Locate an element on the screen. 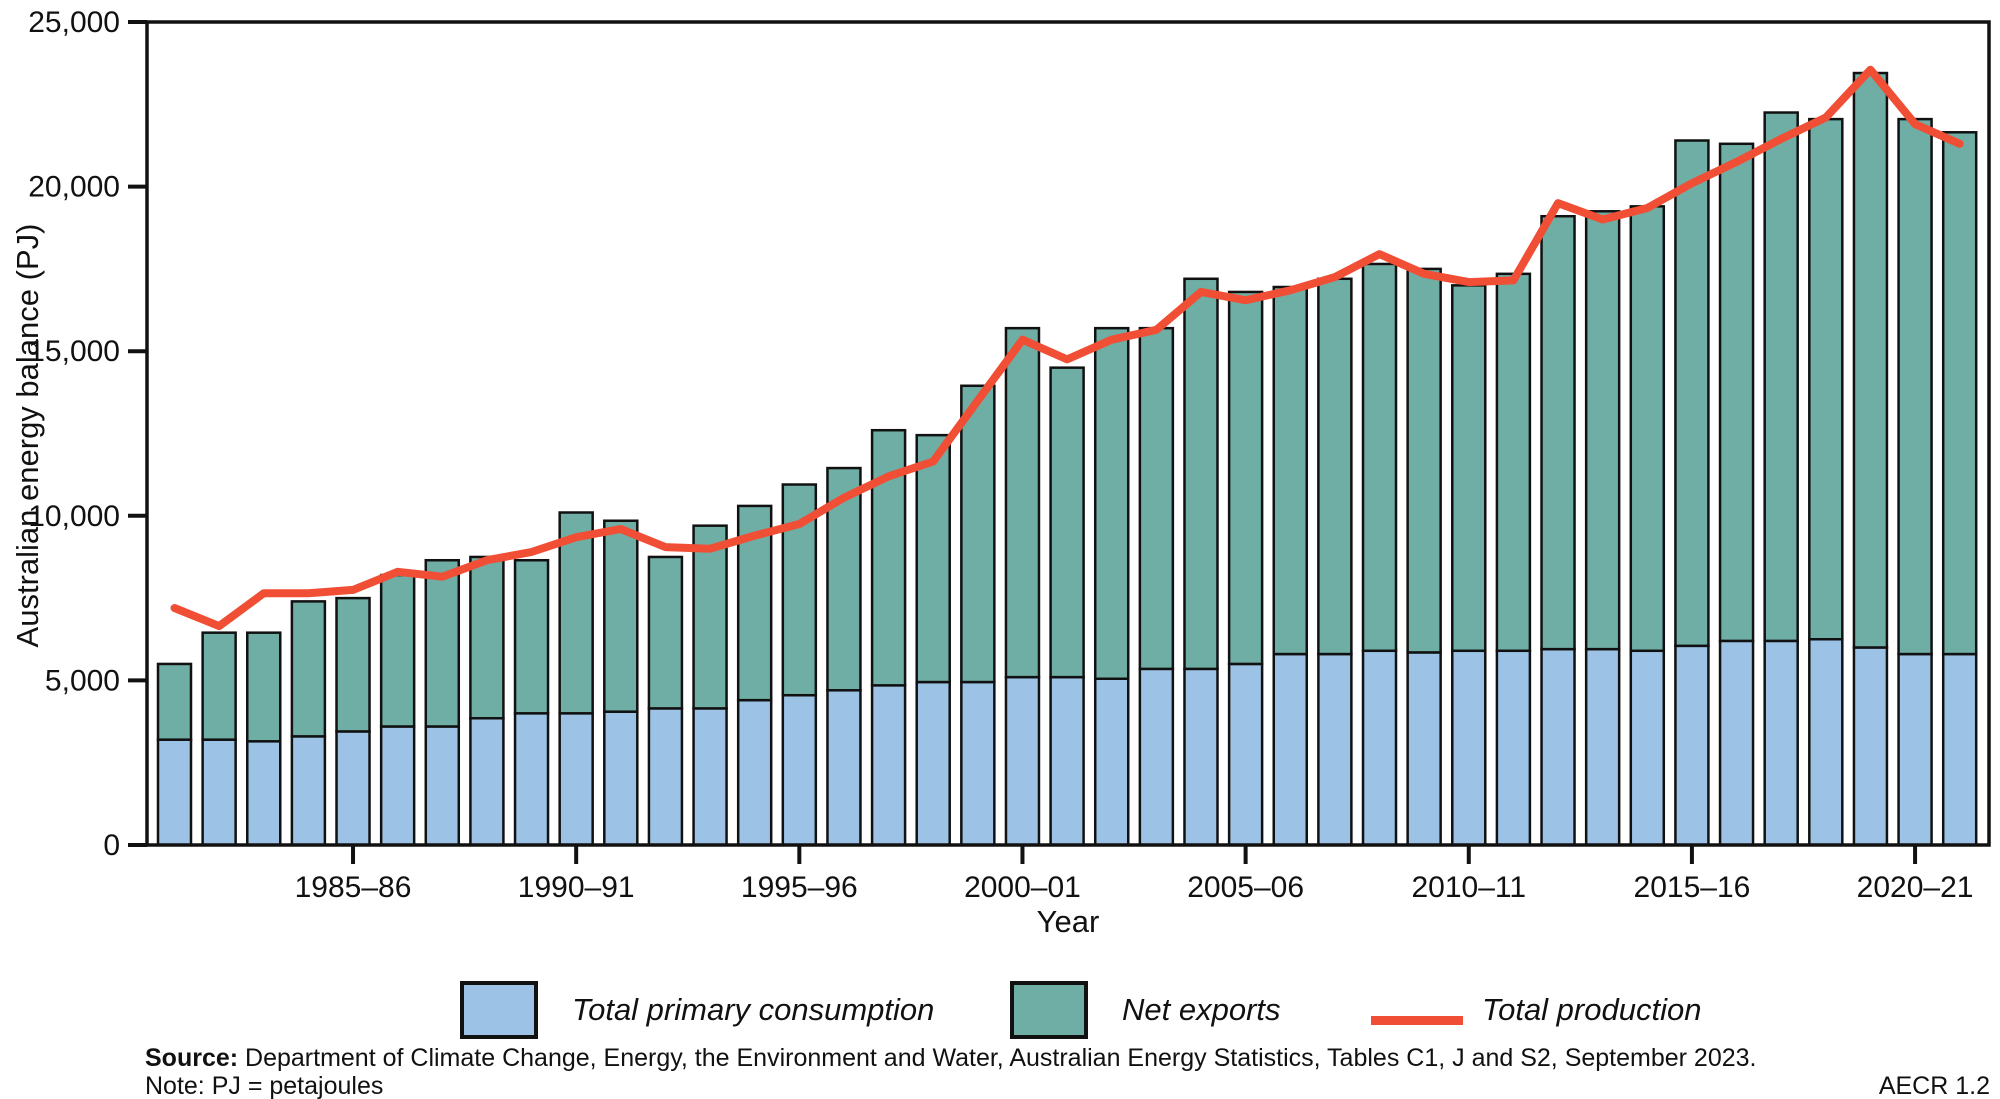  y-axis-title: Australian energy balance (PJ) is located at coordinates (27, 436).